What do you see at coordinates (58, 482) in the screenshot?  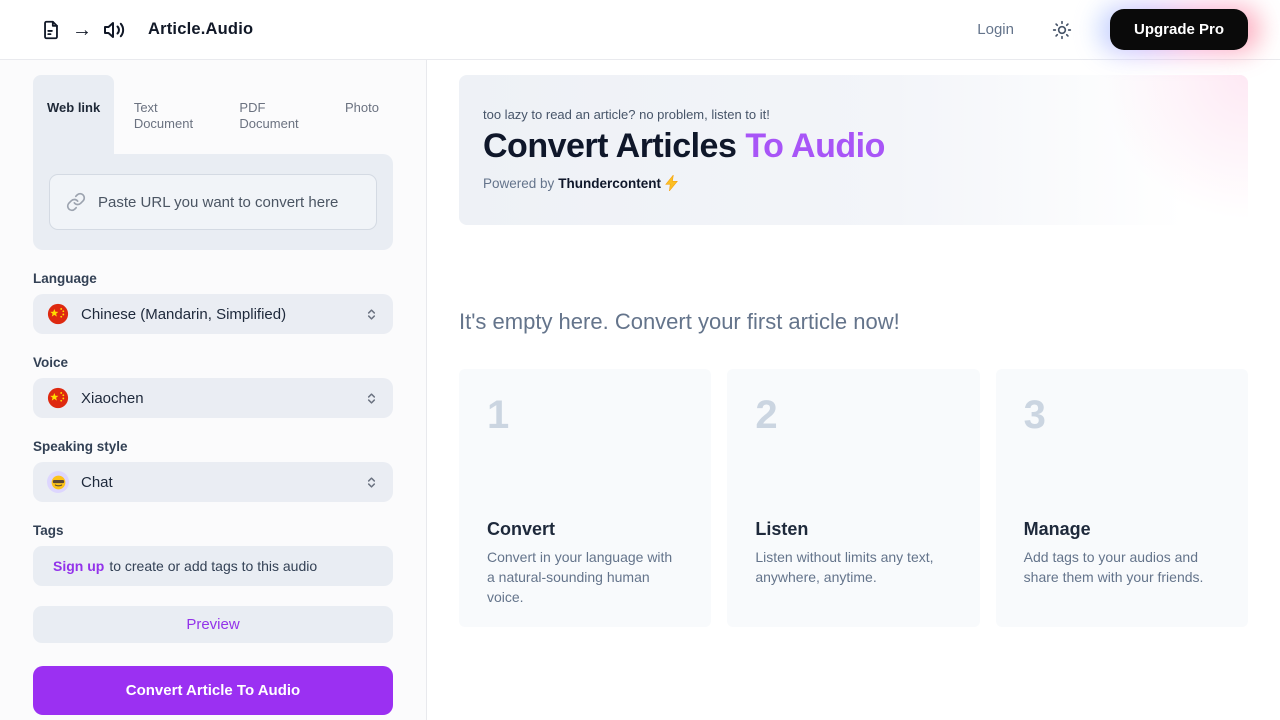 I see `chat-emoji-icon` at bounding box center [58, 482].